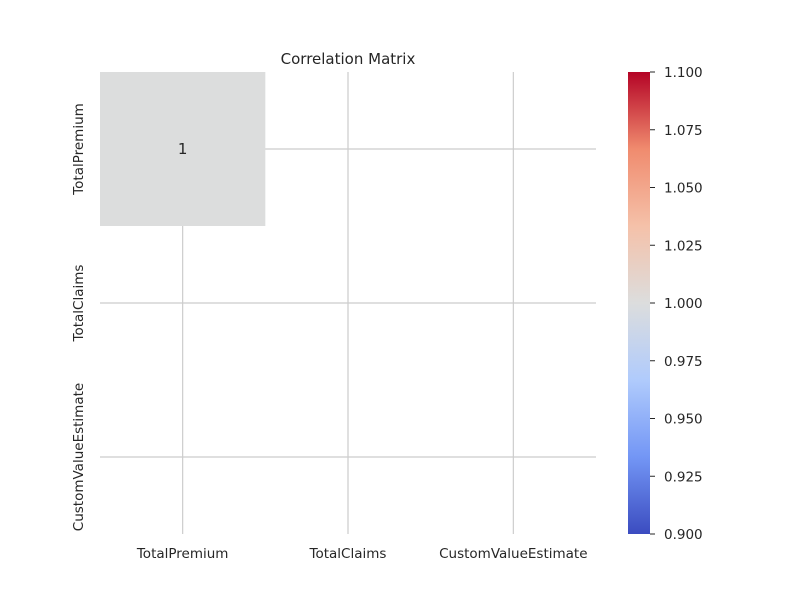 The height and width of the screenshot is (600, 800). Describe the element at coordinates (683, 362) in the screenshot. I see `colorbar-tick-label: 0.975` at that location.